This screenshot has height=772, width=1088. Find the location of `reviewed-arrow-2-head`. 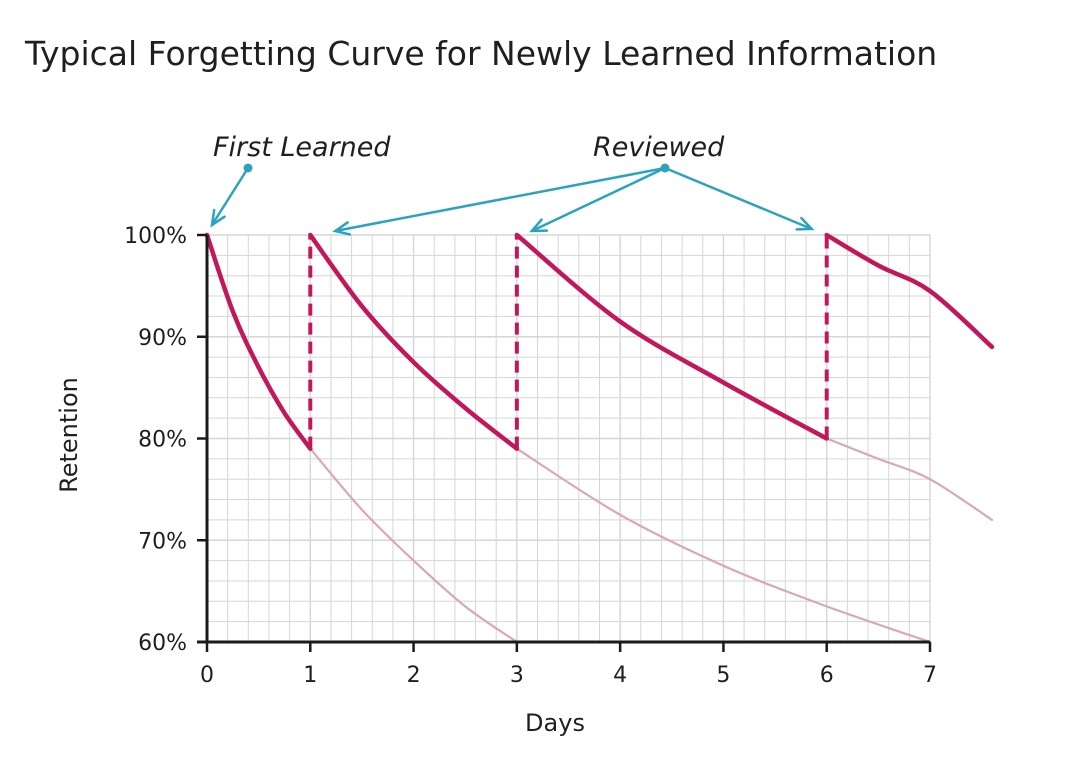

reviewed-arrow-2-head is located at coordinates (539, 225).